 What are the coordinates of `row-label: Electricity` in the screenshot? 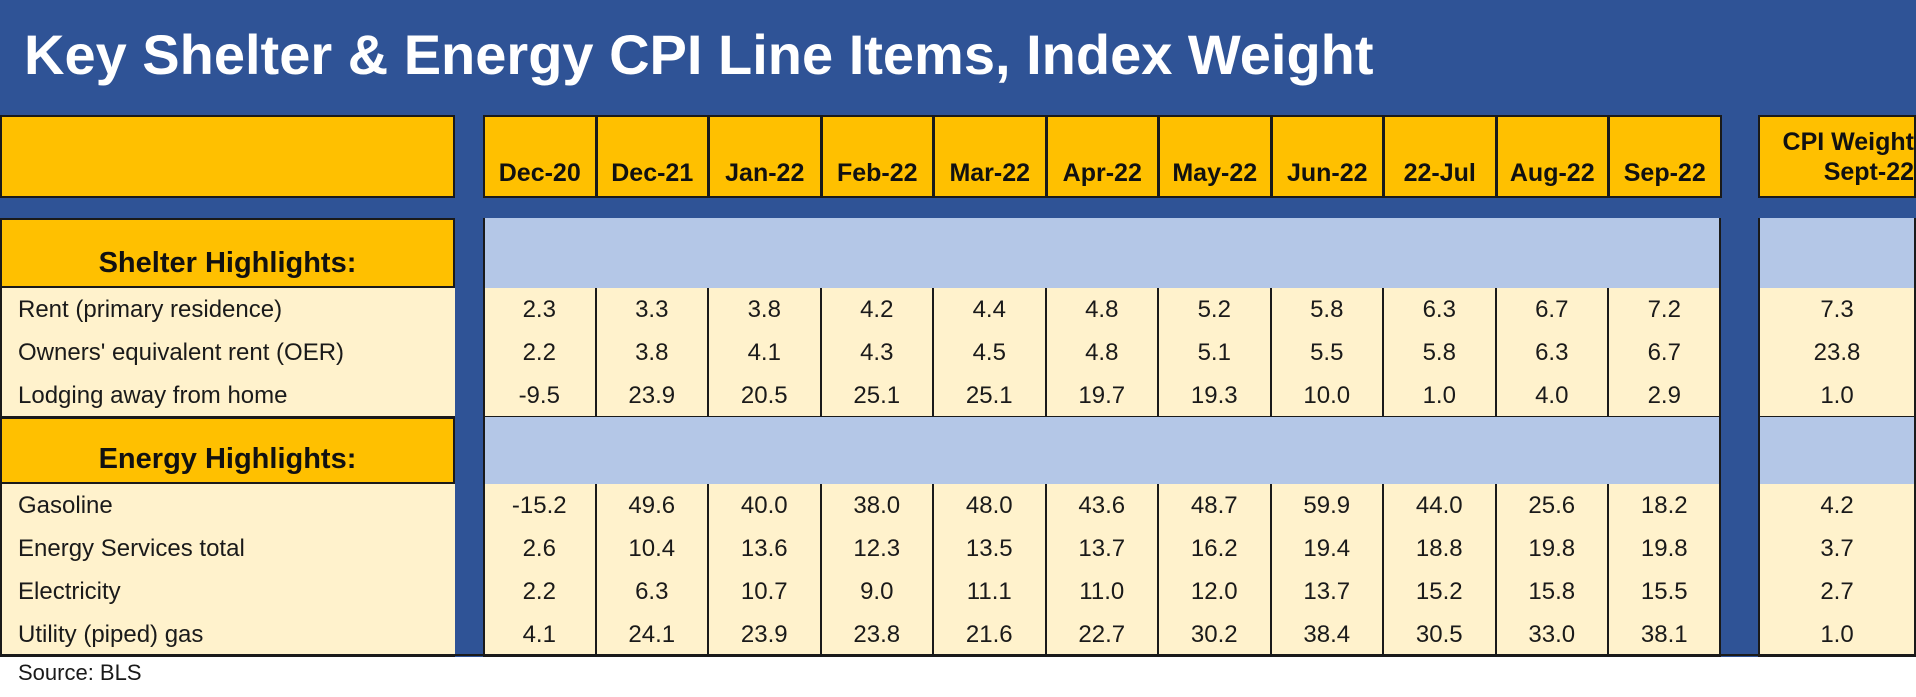 It's located at (227, 591).